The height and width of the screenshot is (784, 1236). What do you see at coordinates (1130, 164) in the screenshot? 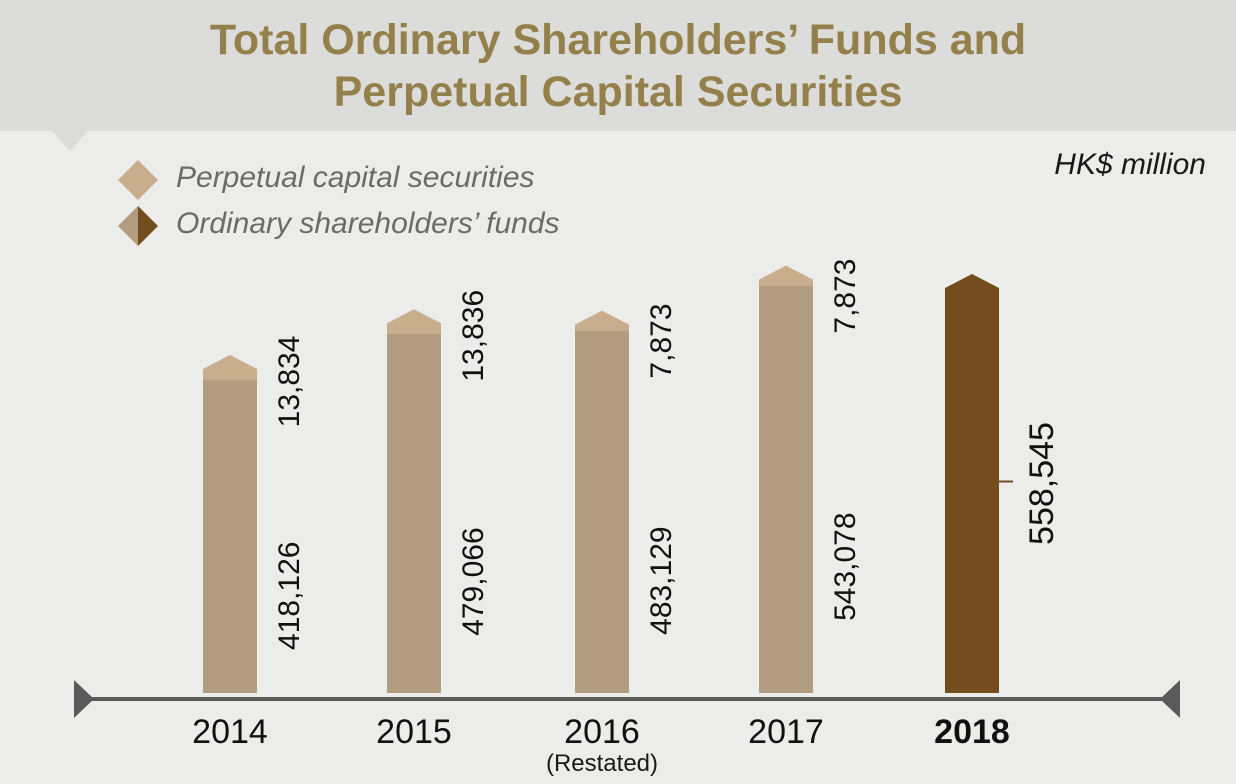
I see `unit-label: HK$ million` at bounding box center [1130, 164].